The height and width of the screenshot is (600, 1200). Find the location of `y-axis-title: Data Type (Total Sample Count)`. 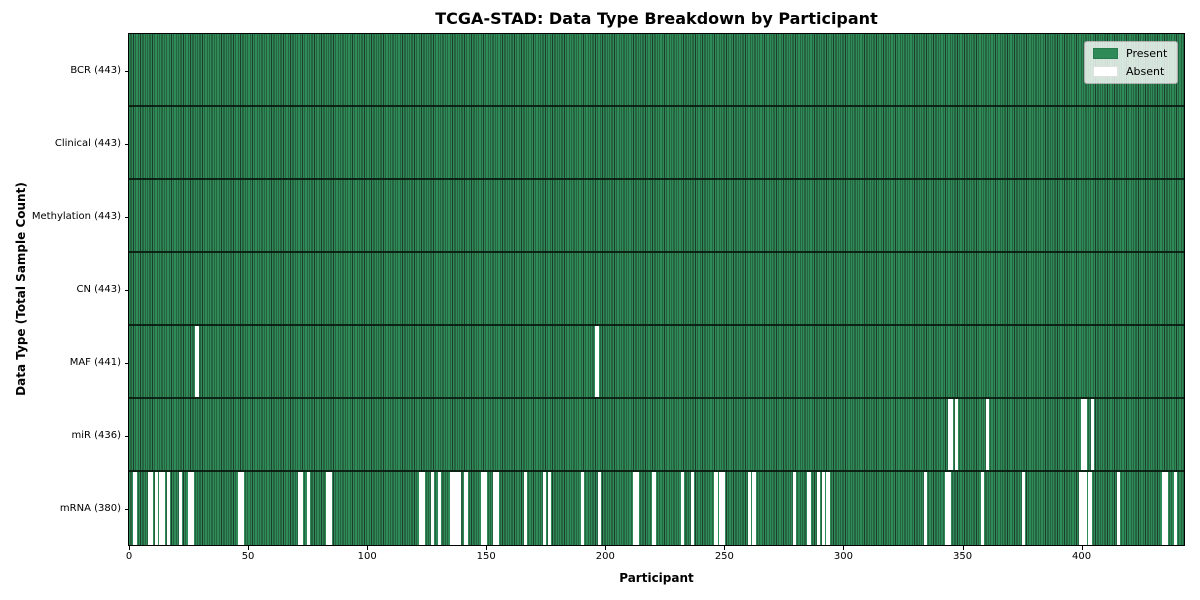

y-axis-title: Data Type (Total Sample Count) is located at coordinates (21, 289).